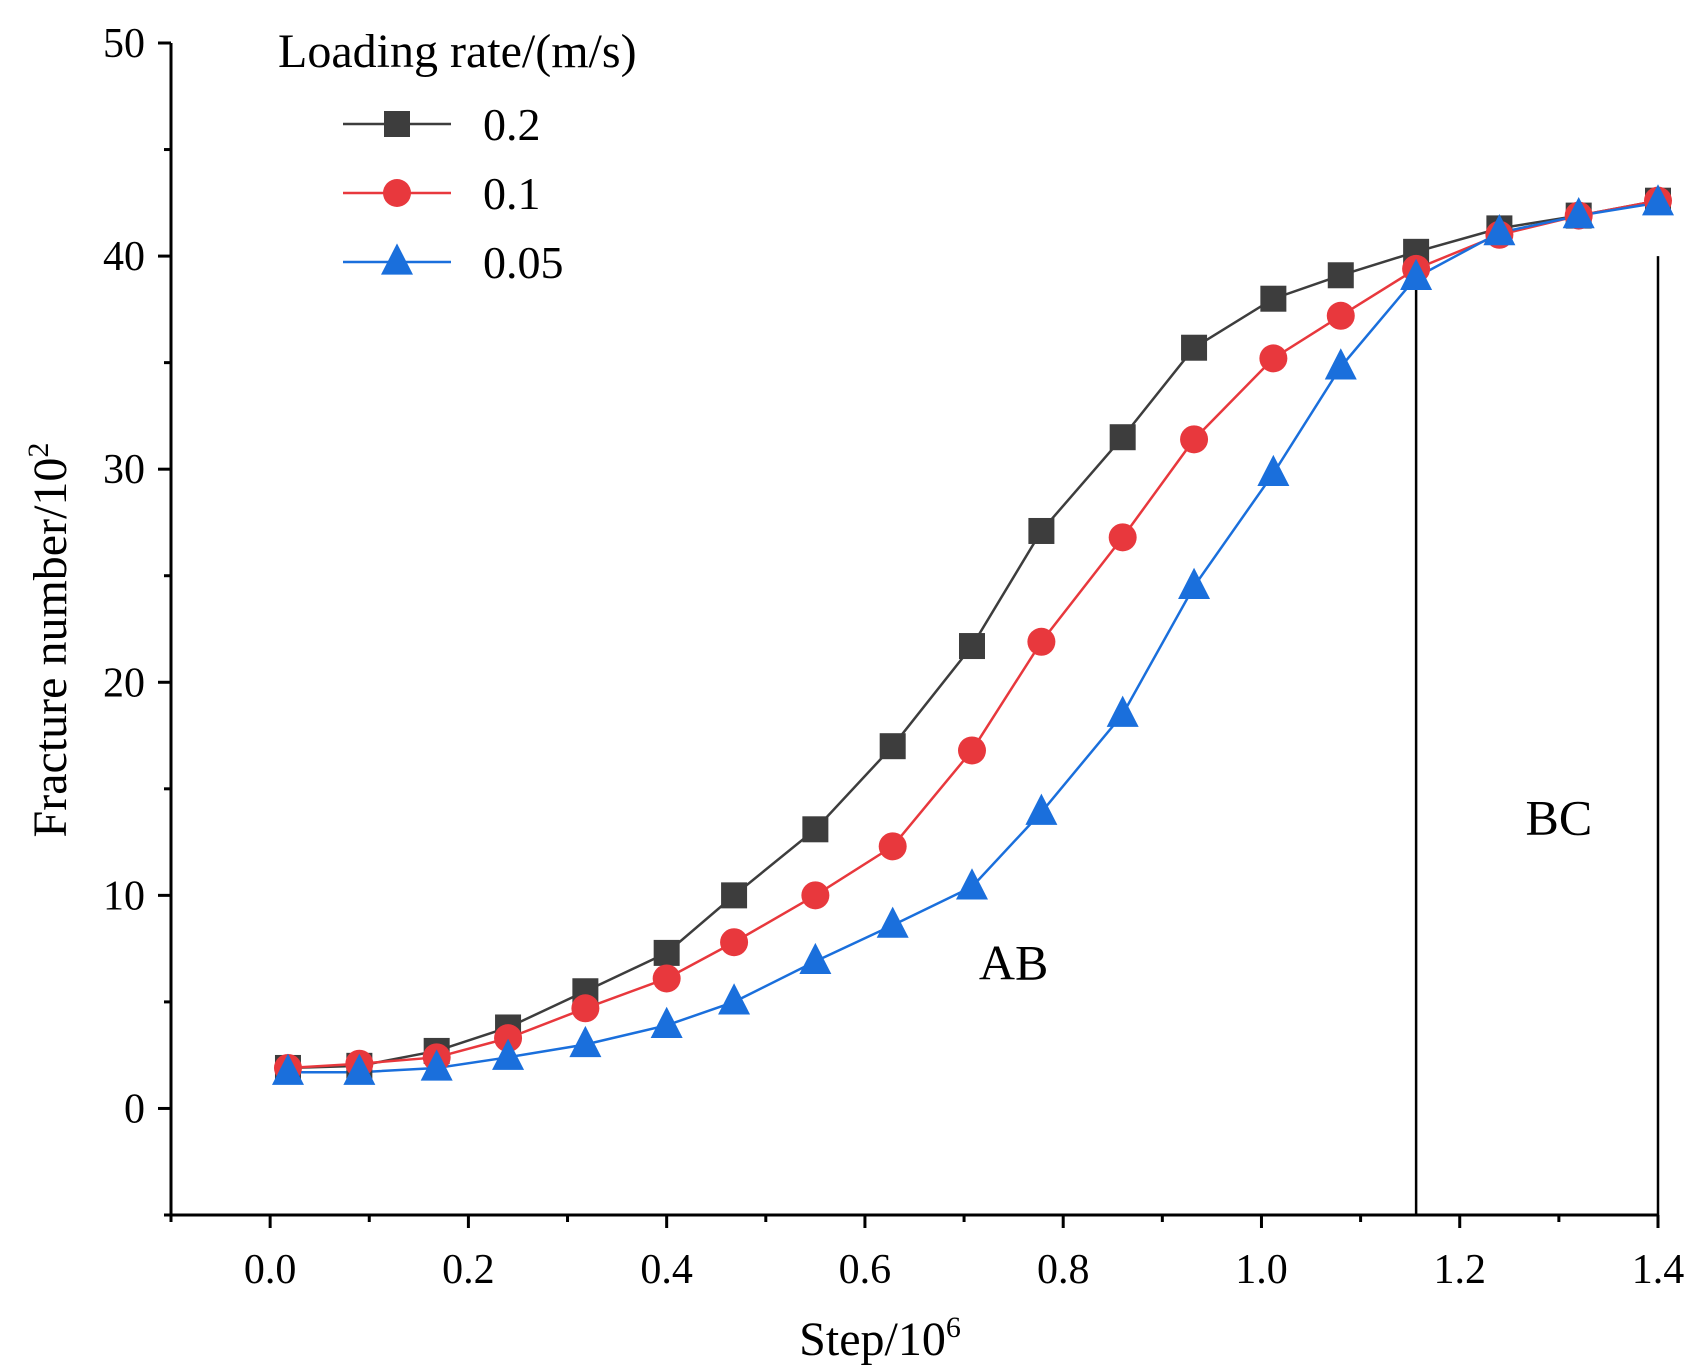 Image resolution: width=1698 pixels, height=1368 pixels. Describe the element at coordinates (124, 44) in the screenshot. I see `y-tick-label: 50` at that location.